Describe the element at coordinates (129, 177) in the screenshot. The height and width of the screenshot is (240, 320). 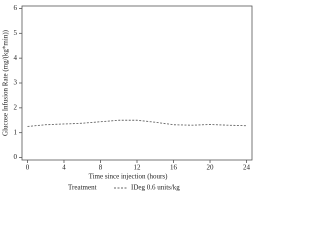
I see `x-axis-label: Time since injection (hours)` at that location.